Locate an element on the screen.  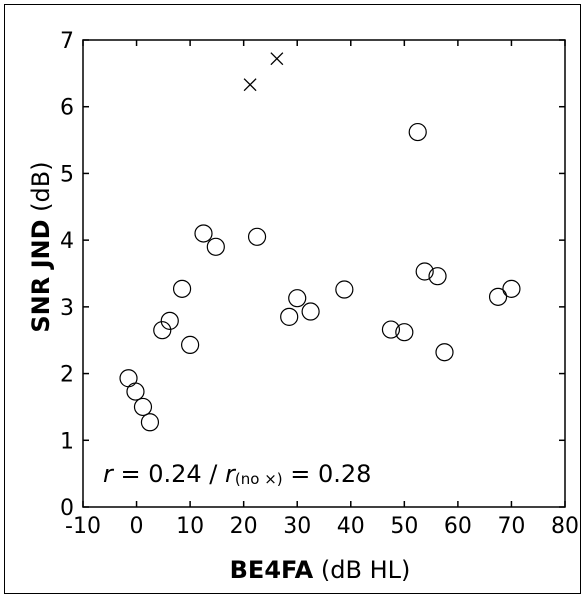
correlation-annotation: r = 0.24 / r(no ×) = 0.28 is located at coordinates (237, 474).